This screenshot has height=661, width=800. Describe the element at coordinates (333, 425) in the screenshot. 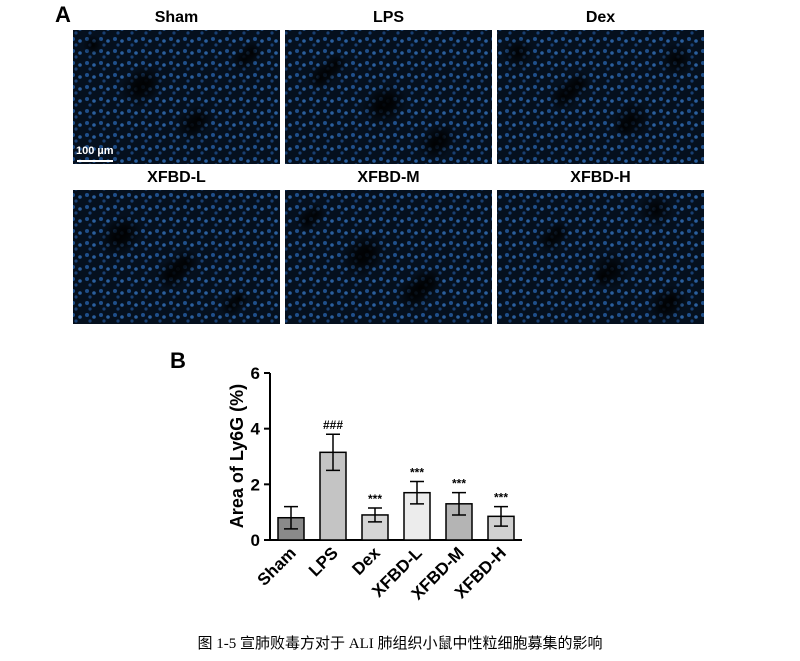

I see `significance: ###` at that location.